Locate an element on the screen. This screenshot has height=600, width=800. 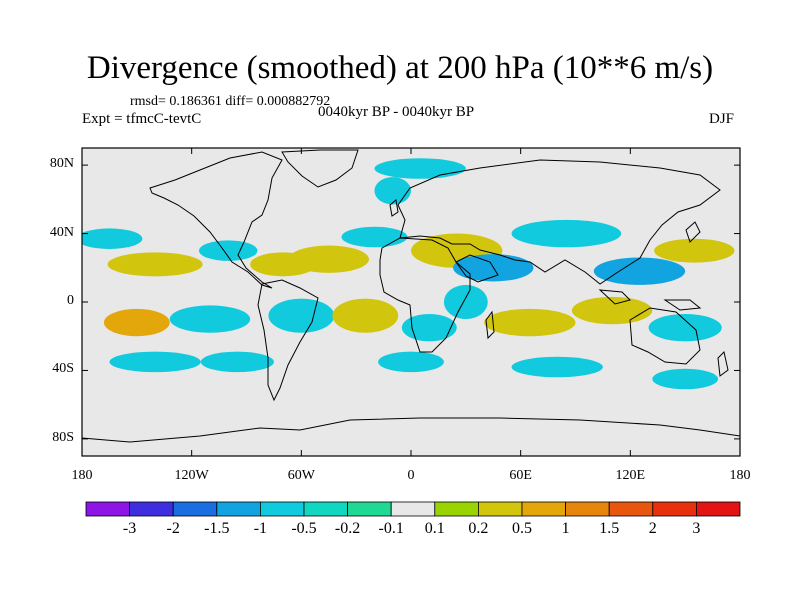
x-tick-label: 60E is located at coordinates (520, 475).